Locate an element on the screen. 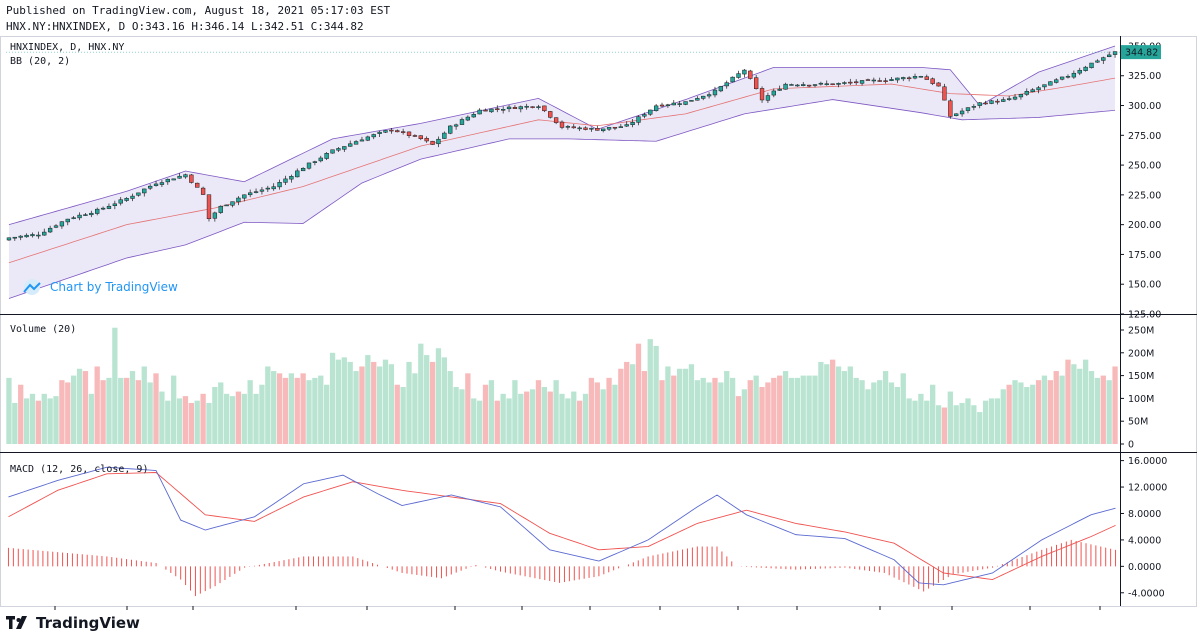  chart-watermark: Chart by TradingView is located at coordinates (99, 287).